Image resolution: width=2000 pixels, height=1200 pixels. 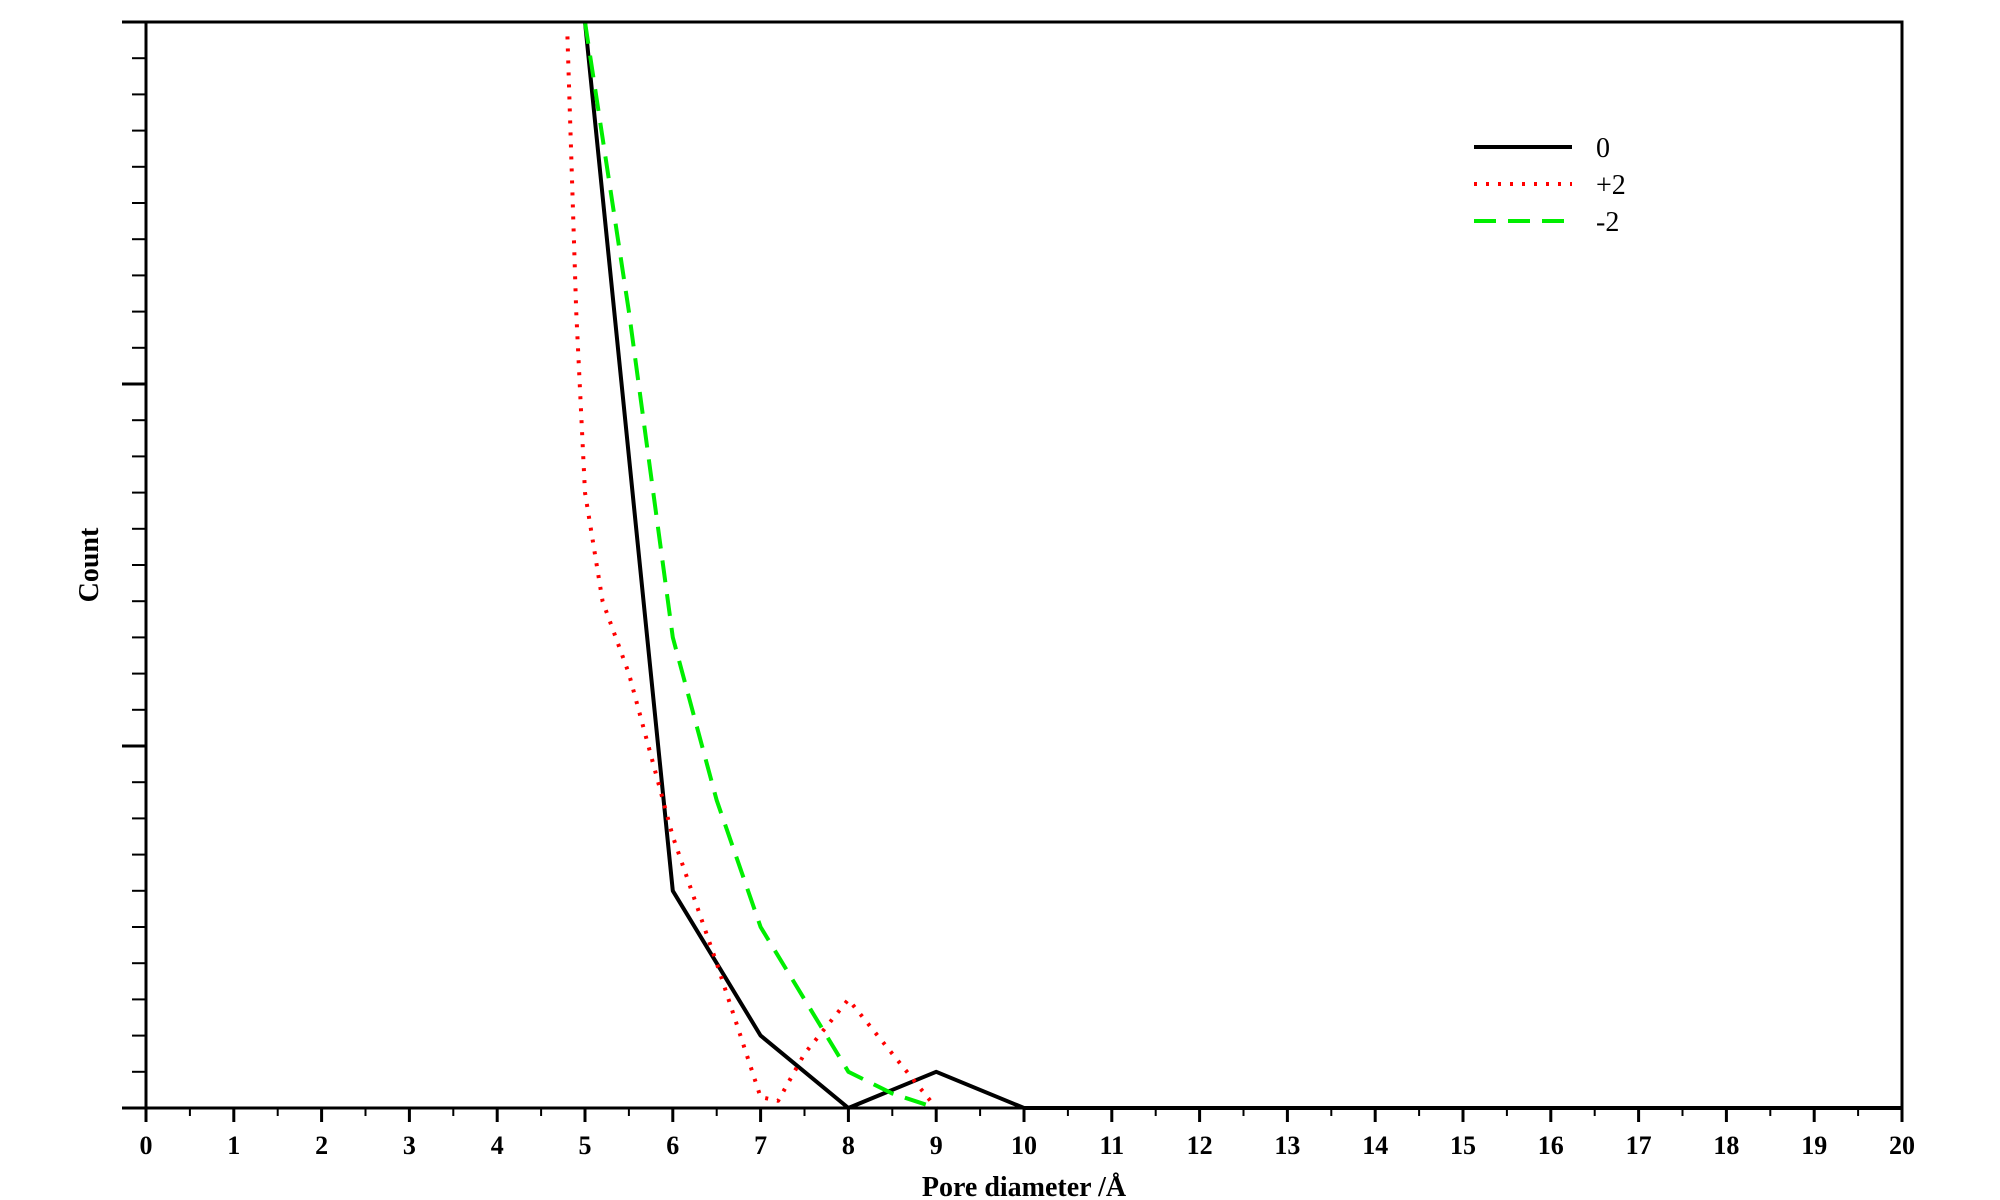 I want to click on x-tick-label-9: 9, so click(x=936, y=1145).